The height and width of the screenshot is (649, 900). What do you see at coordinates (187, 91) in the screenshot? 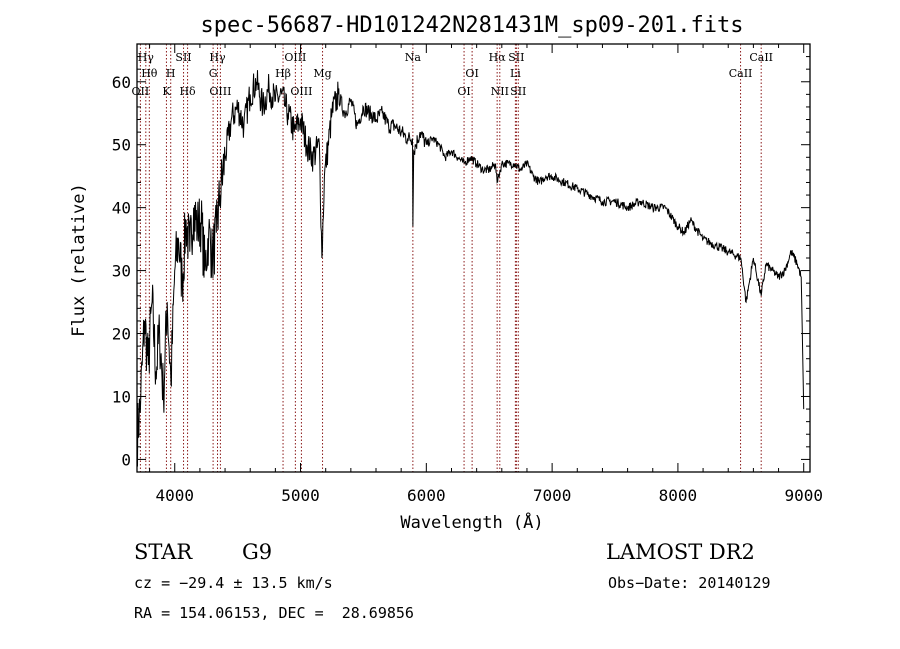
I see `line-marker-label: Hδ` at bounding box center [187, 91].